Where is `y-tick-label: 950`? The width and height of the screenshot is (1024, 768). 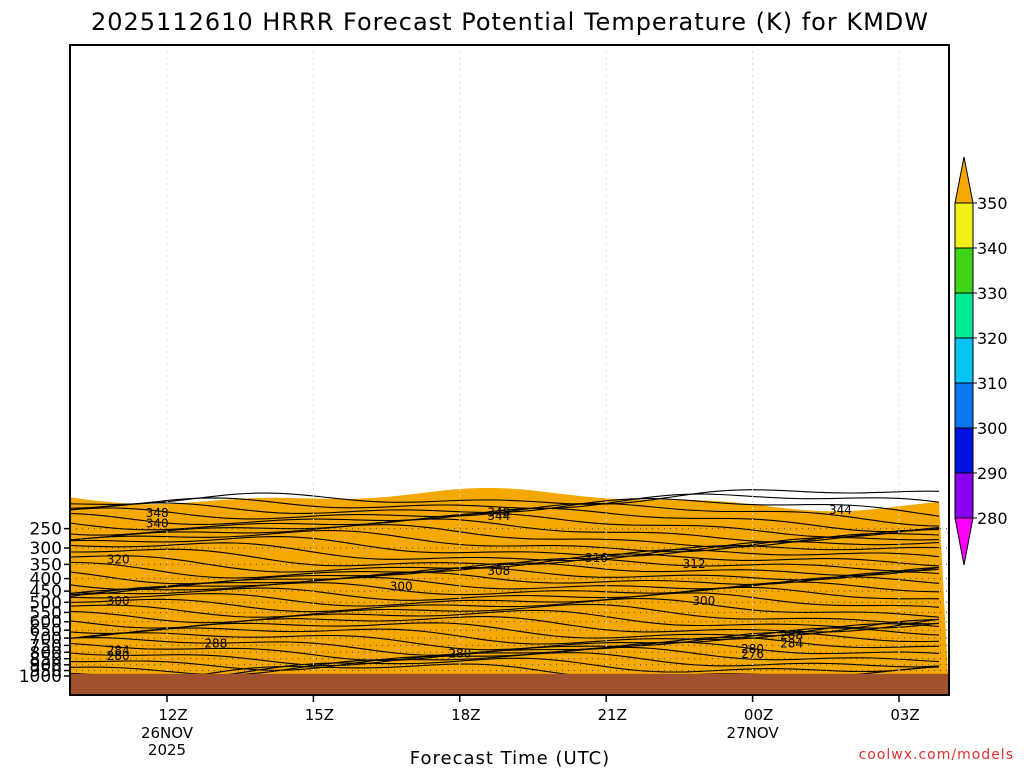
y-tick-label: 950 is located at coordinates (46, 672).